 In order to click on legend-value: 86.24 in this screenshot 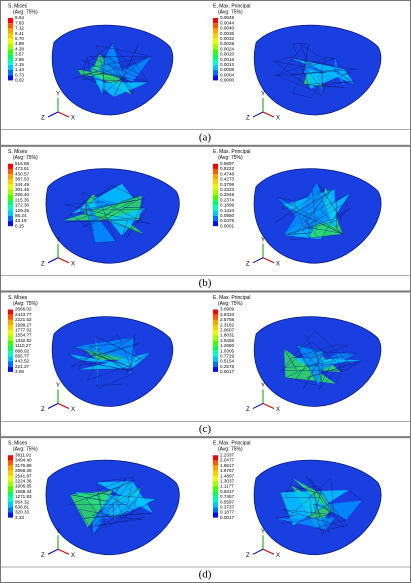, I will do `click(21, 215)`.